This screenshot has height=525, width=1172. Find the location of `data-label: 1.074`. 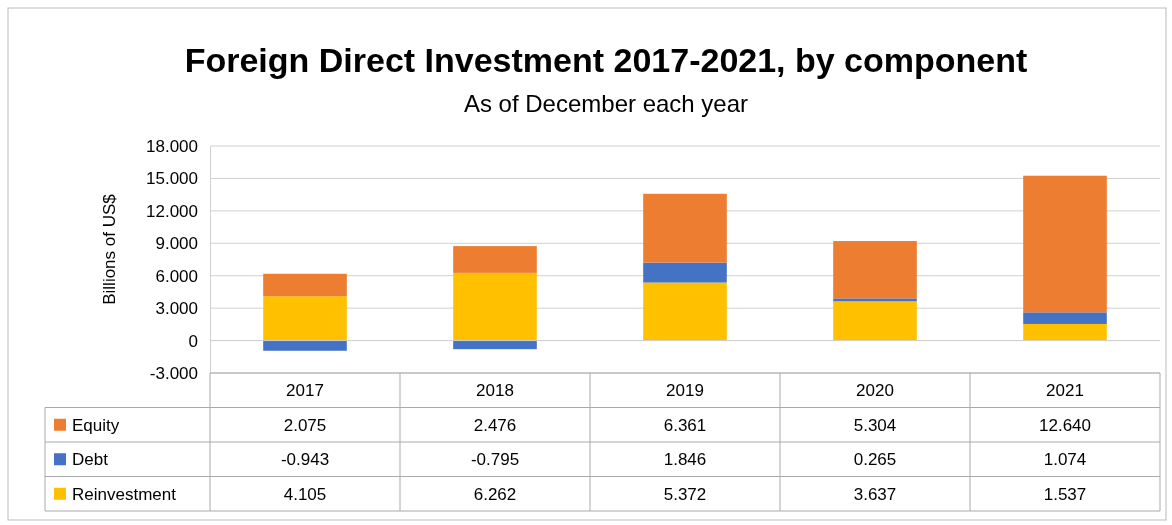

data-label: 1.074 is located at coordinates (1065, 460).